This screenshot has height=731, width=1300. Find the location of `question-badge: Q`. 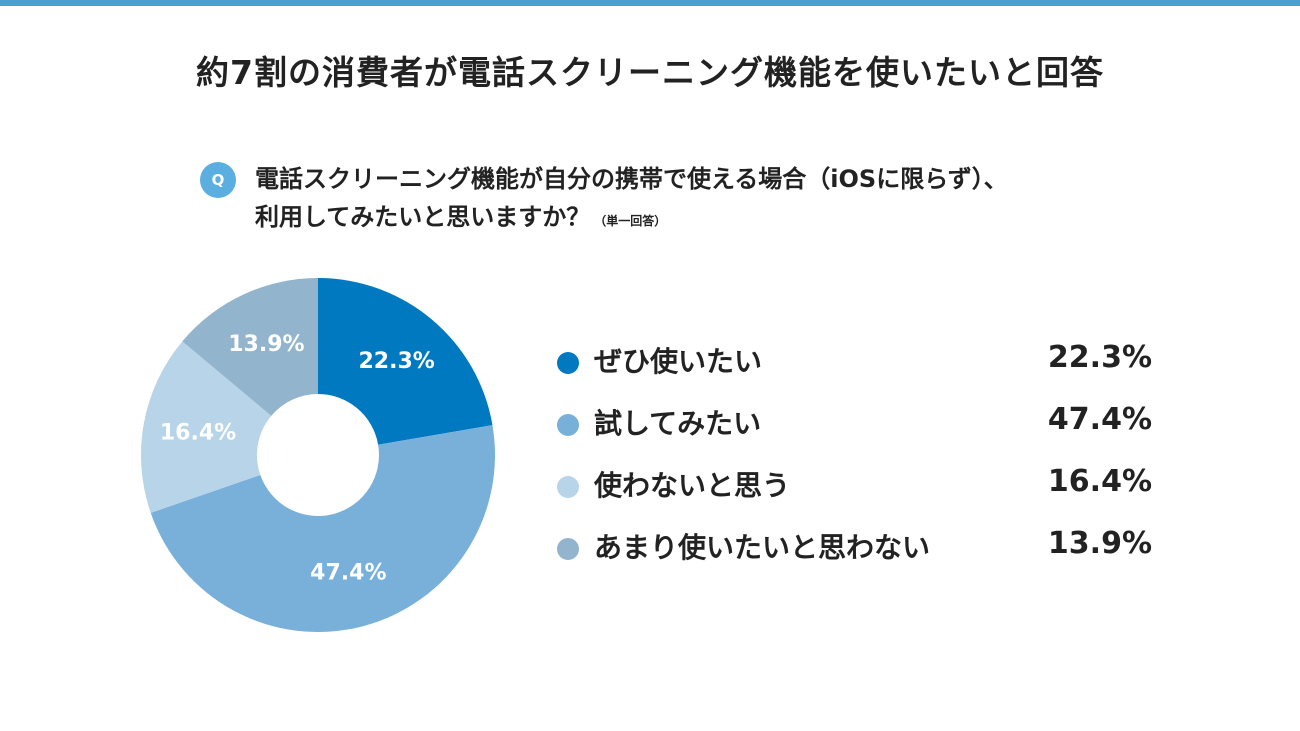

question-badge: Q is located at coordinates (218, 180).